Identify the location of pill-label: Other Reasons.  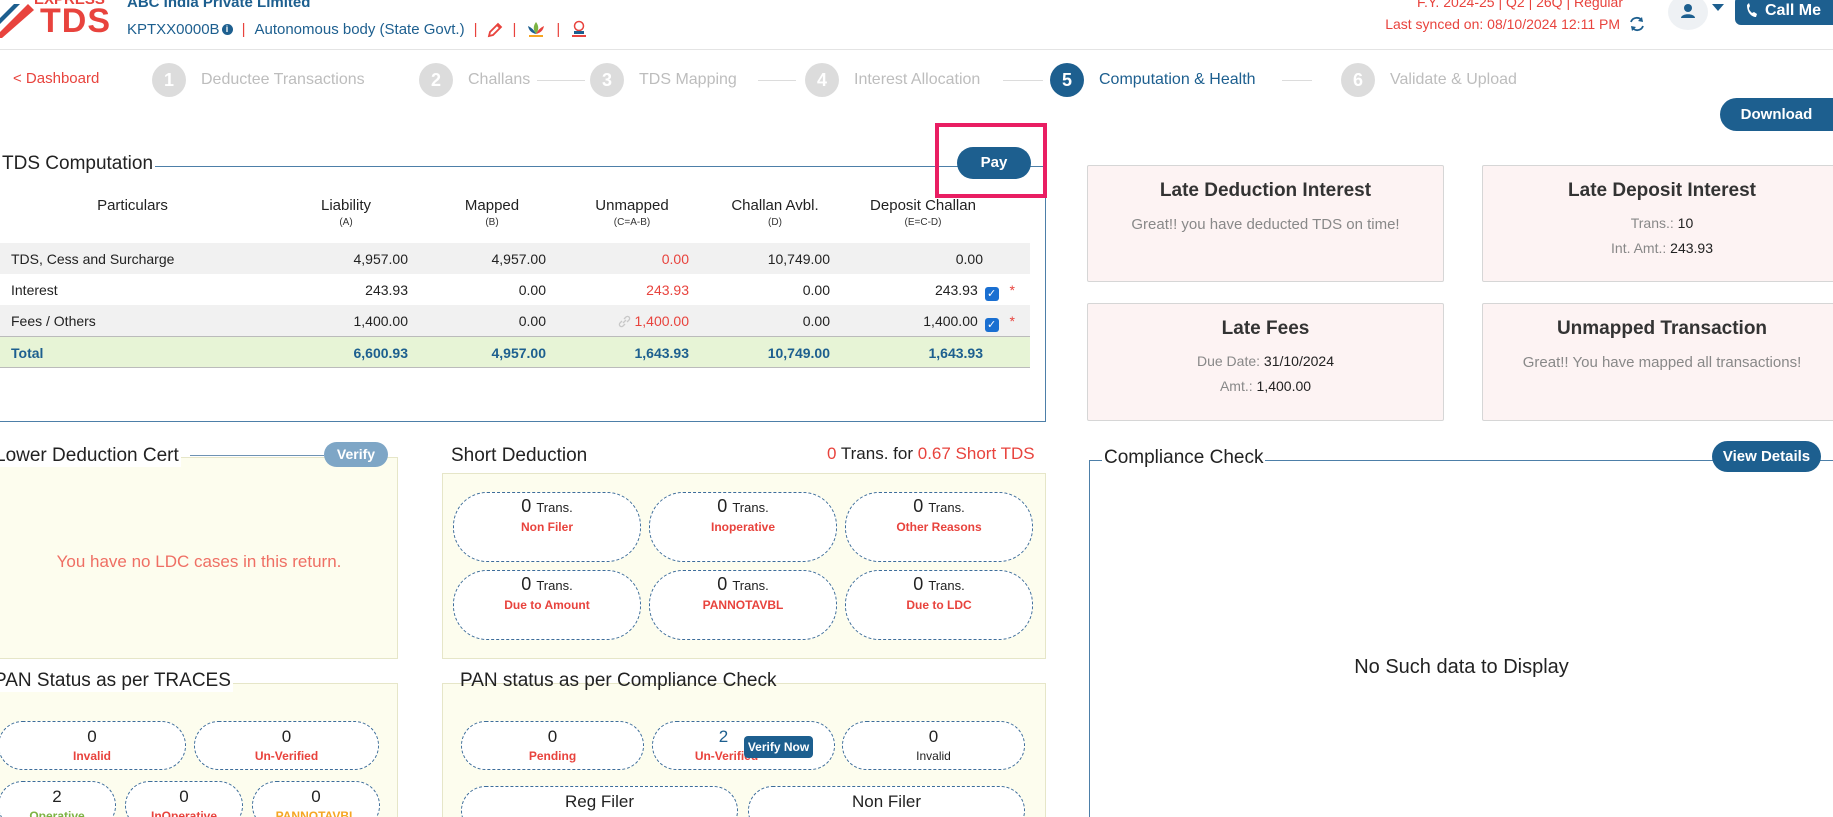
(939, 527).